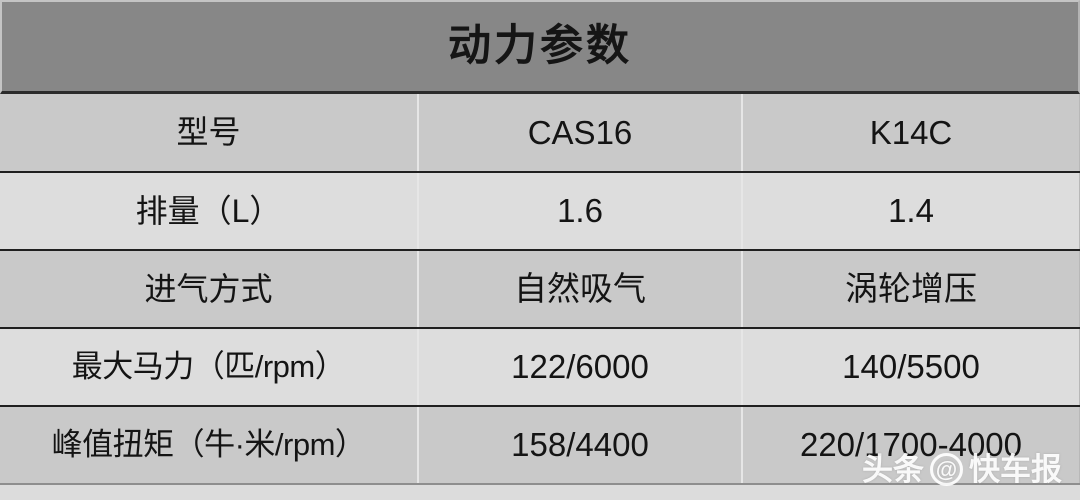  I want to click on cell-engine-a: 1.6, so click(580, 211).